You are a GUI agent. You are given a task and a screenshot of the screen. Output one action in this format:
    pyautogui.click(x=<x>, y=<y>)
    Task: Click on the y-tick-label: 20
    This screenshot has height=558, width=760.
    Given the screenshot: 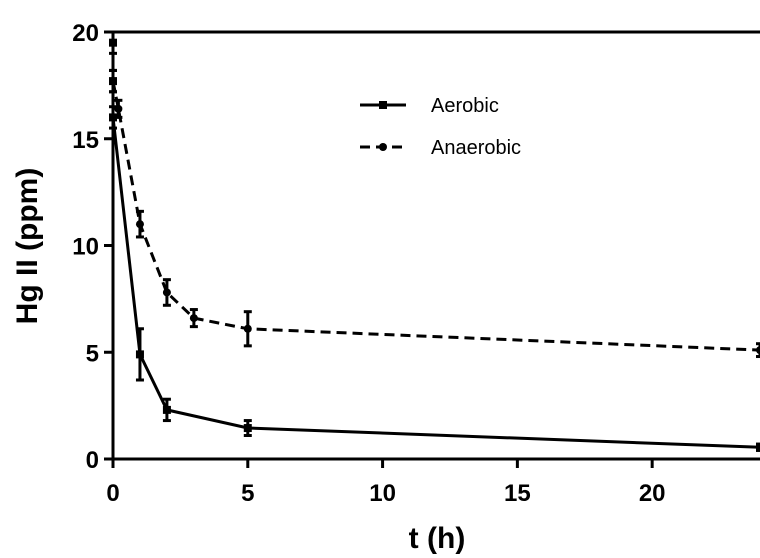 What is the action you would take?
    pyautogui.click(x=85, y=33)
    